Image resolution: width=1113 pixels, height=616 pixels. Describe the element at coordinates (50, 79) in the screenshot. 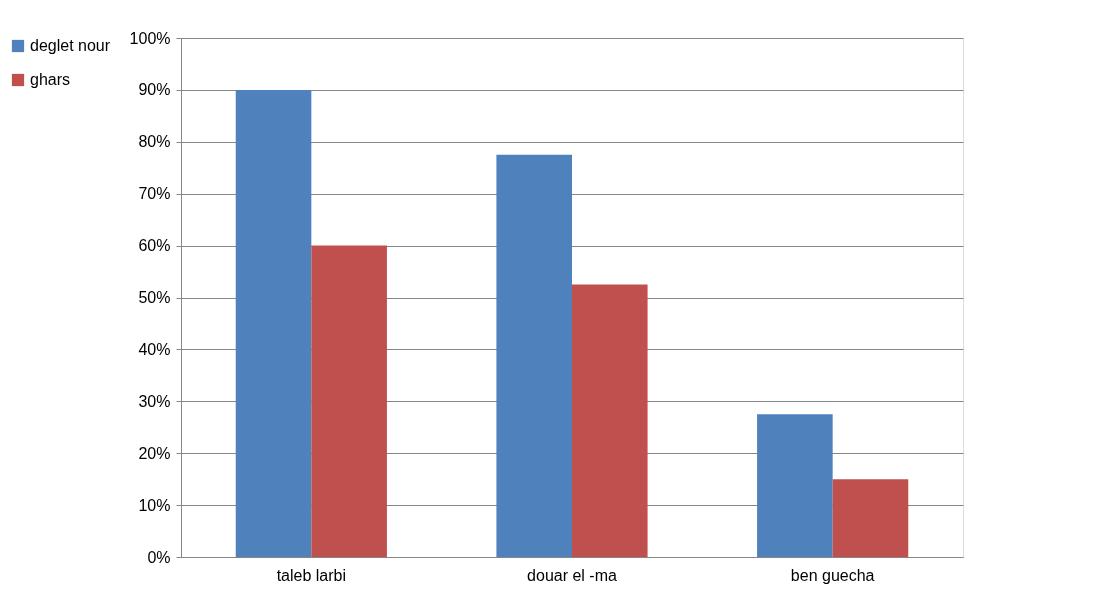

I see `legend-label: ghars` at that location.